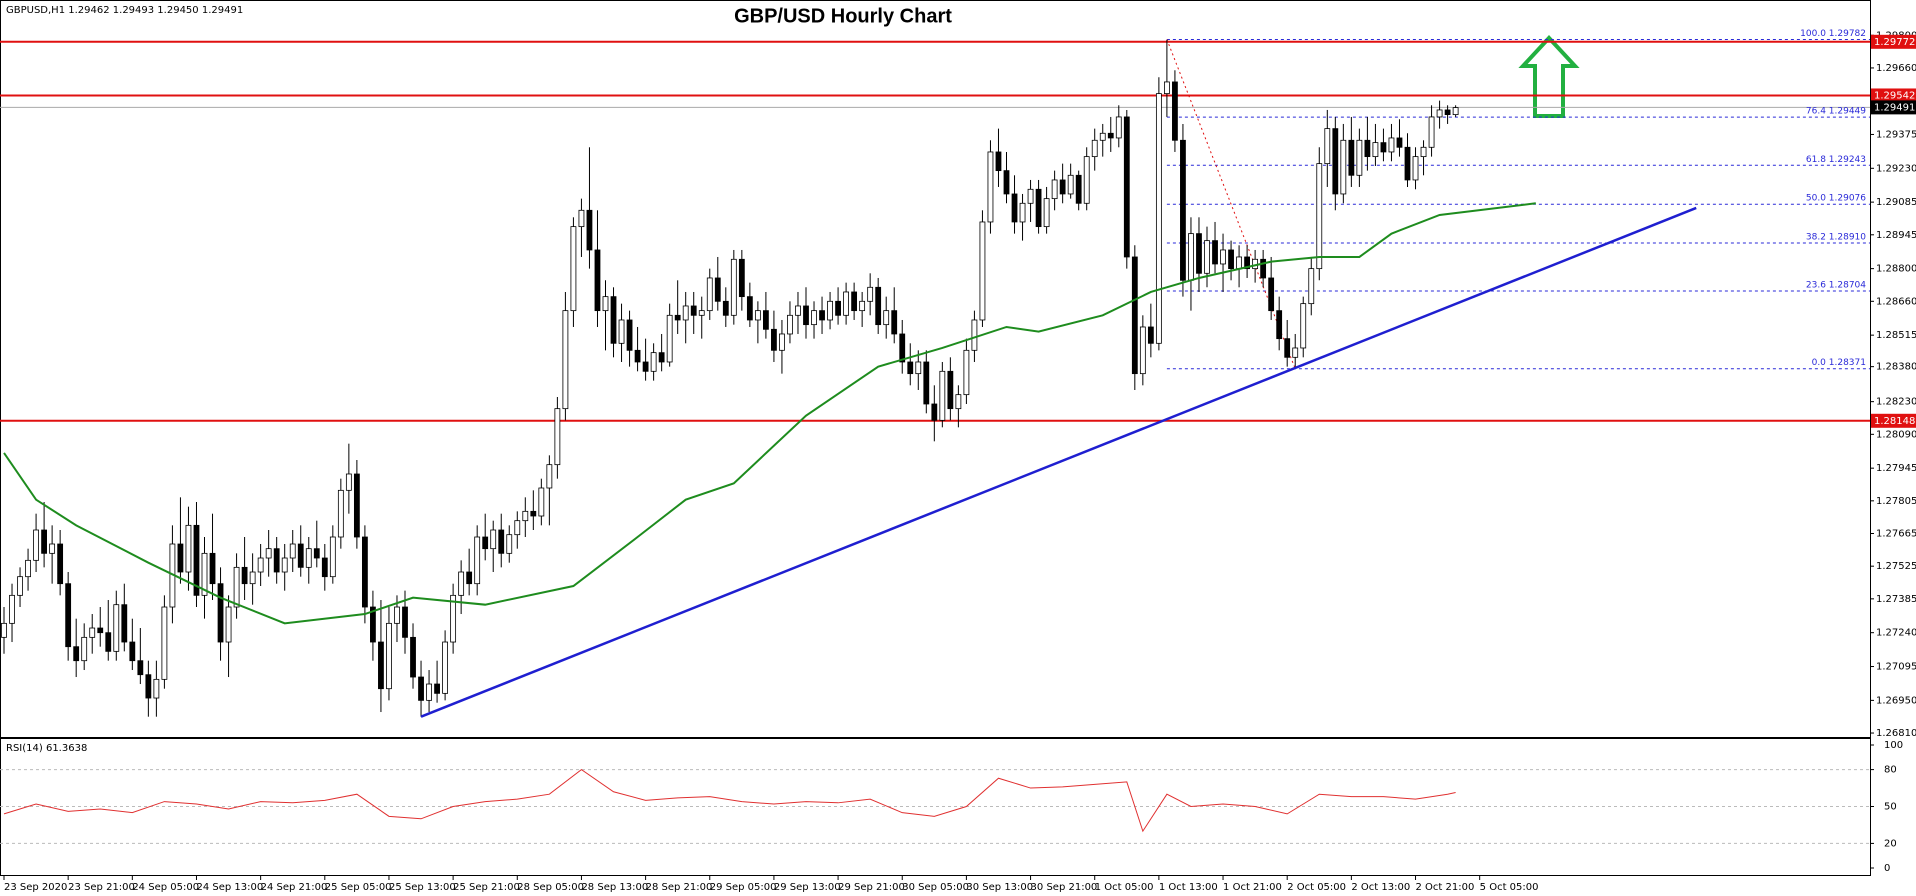 This screenshot has height=896, width=1916. What do you see at coordinates (35, 887) in the screenshot?
I see `x-tick-label: 23 Sep 2020` at bounding box center [35, 887].